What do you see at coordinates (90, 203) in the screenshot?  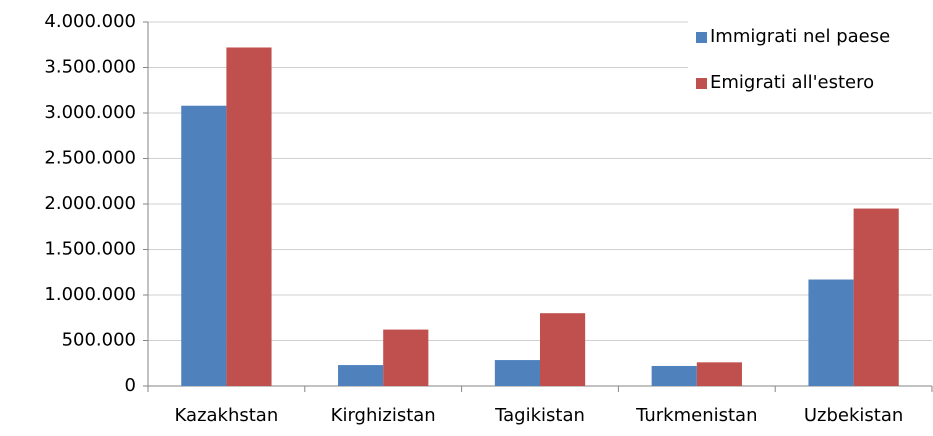 I see `y-tick-label: 2.000.000` at bounding box center [90, 203].